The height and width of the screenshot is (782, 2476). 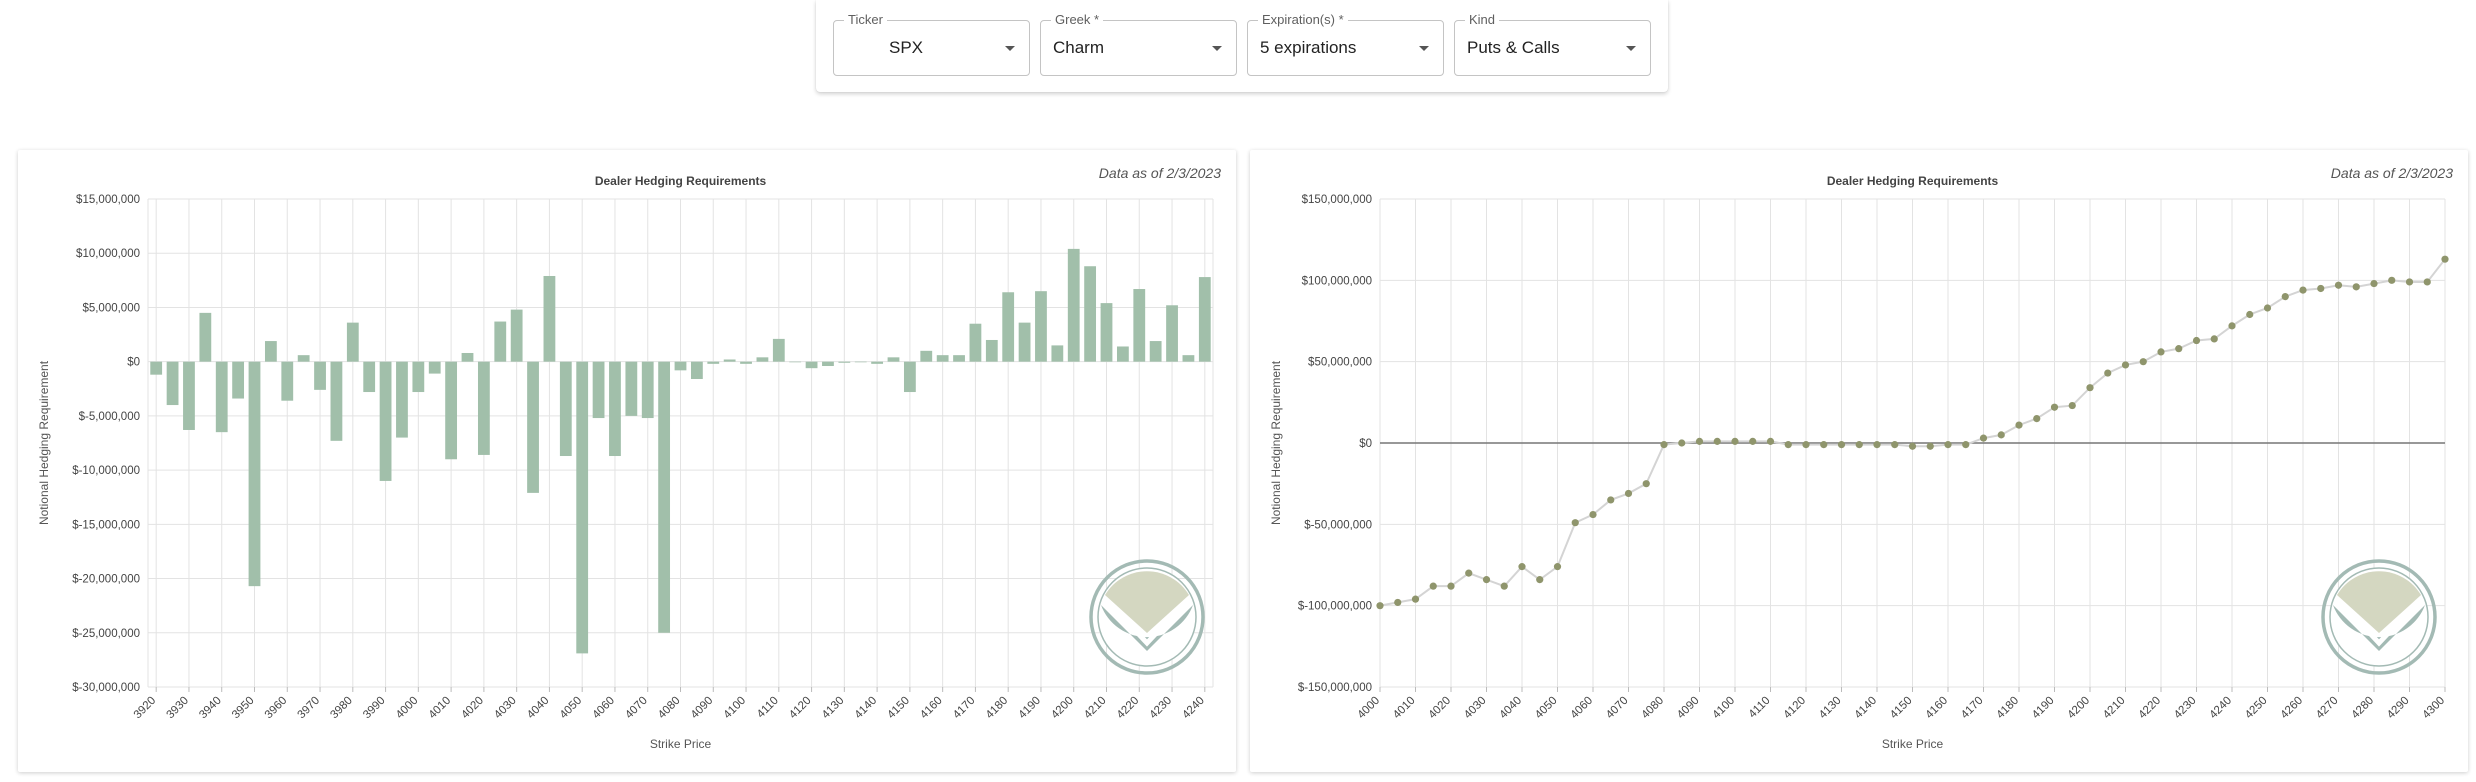 What do you see at coordinates (109, 417) in the screenshot?
I see `y-tick-label: $-5,000,000` at bounding box center [109, 417].